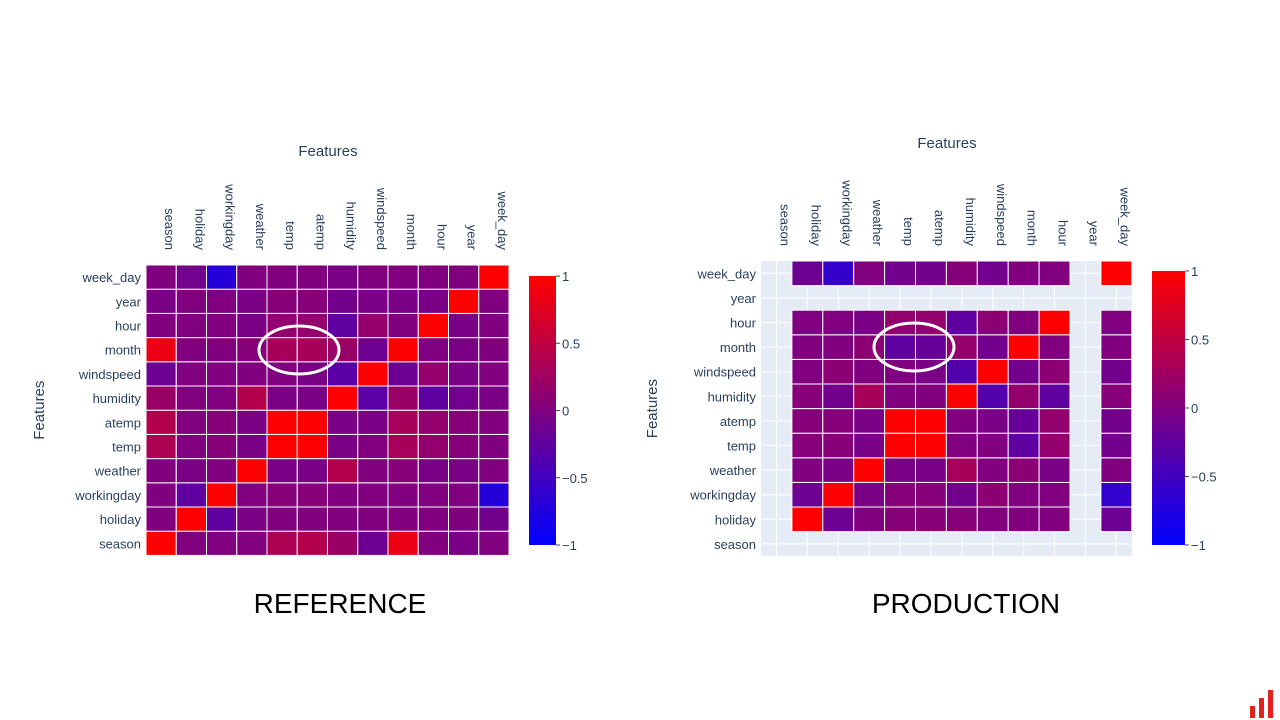 Image resolution: width=1280 pixels, height=720 pixels. Describe the element at coordinates (961, 494) in the screenshot. I see `prod-cell-workingday-humidity` at that location.